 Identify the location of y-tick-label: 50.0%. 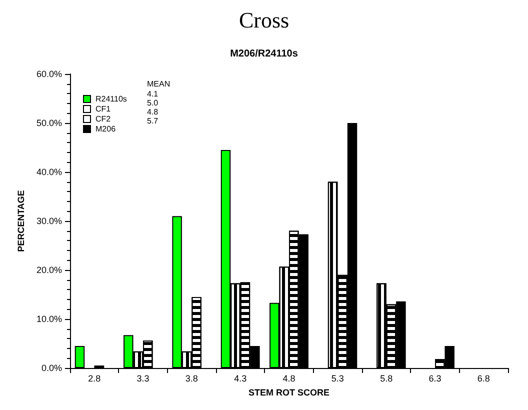
(49, 123).